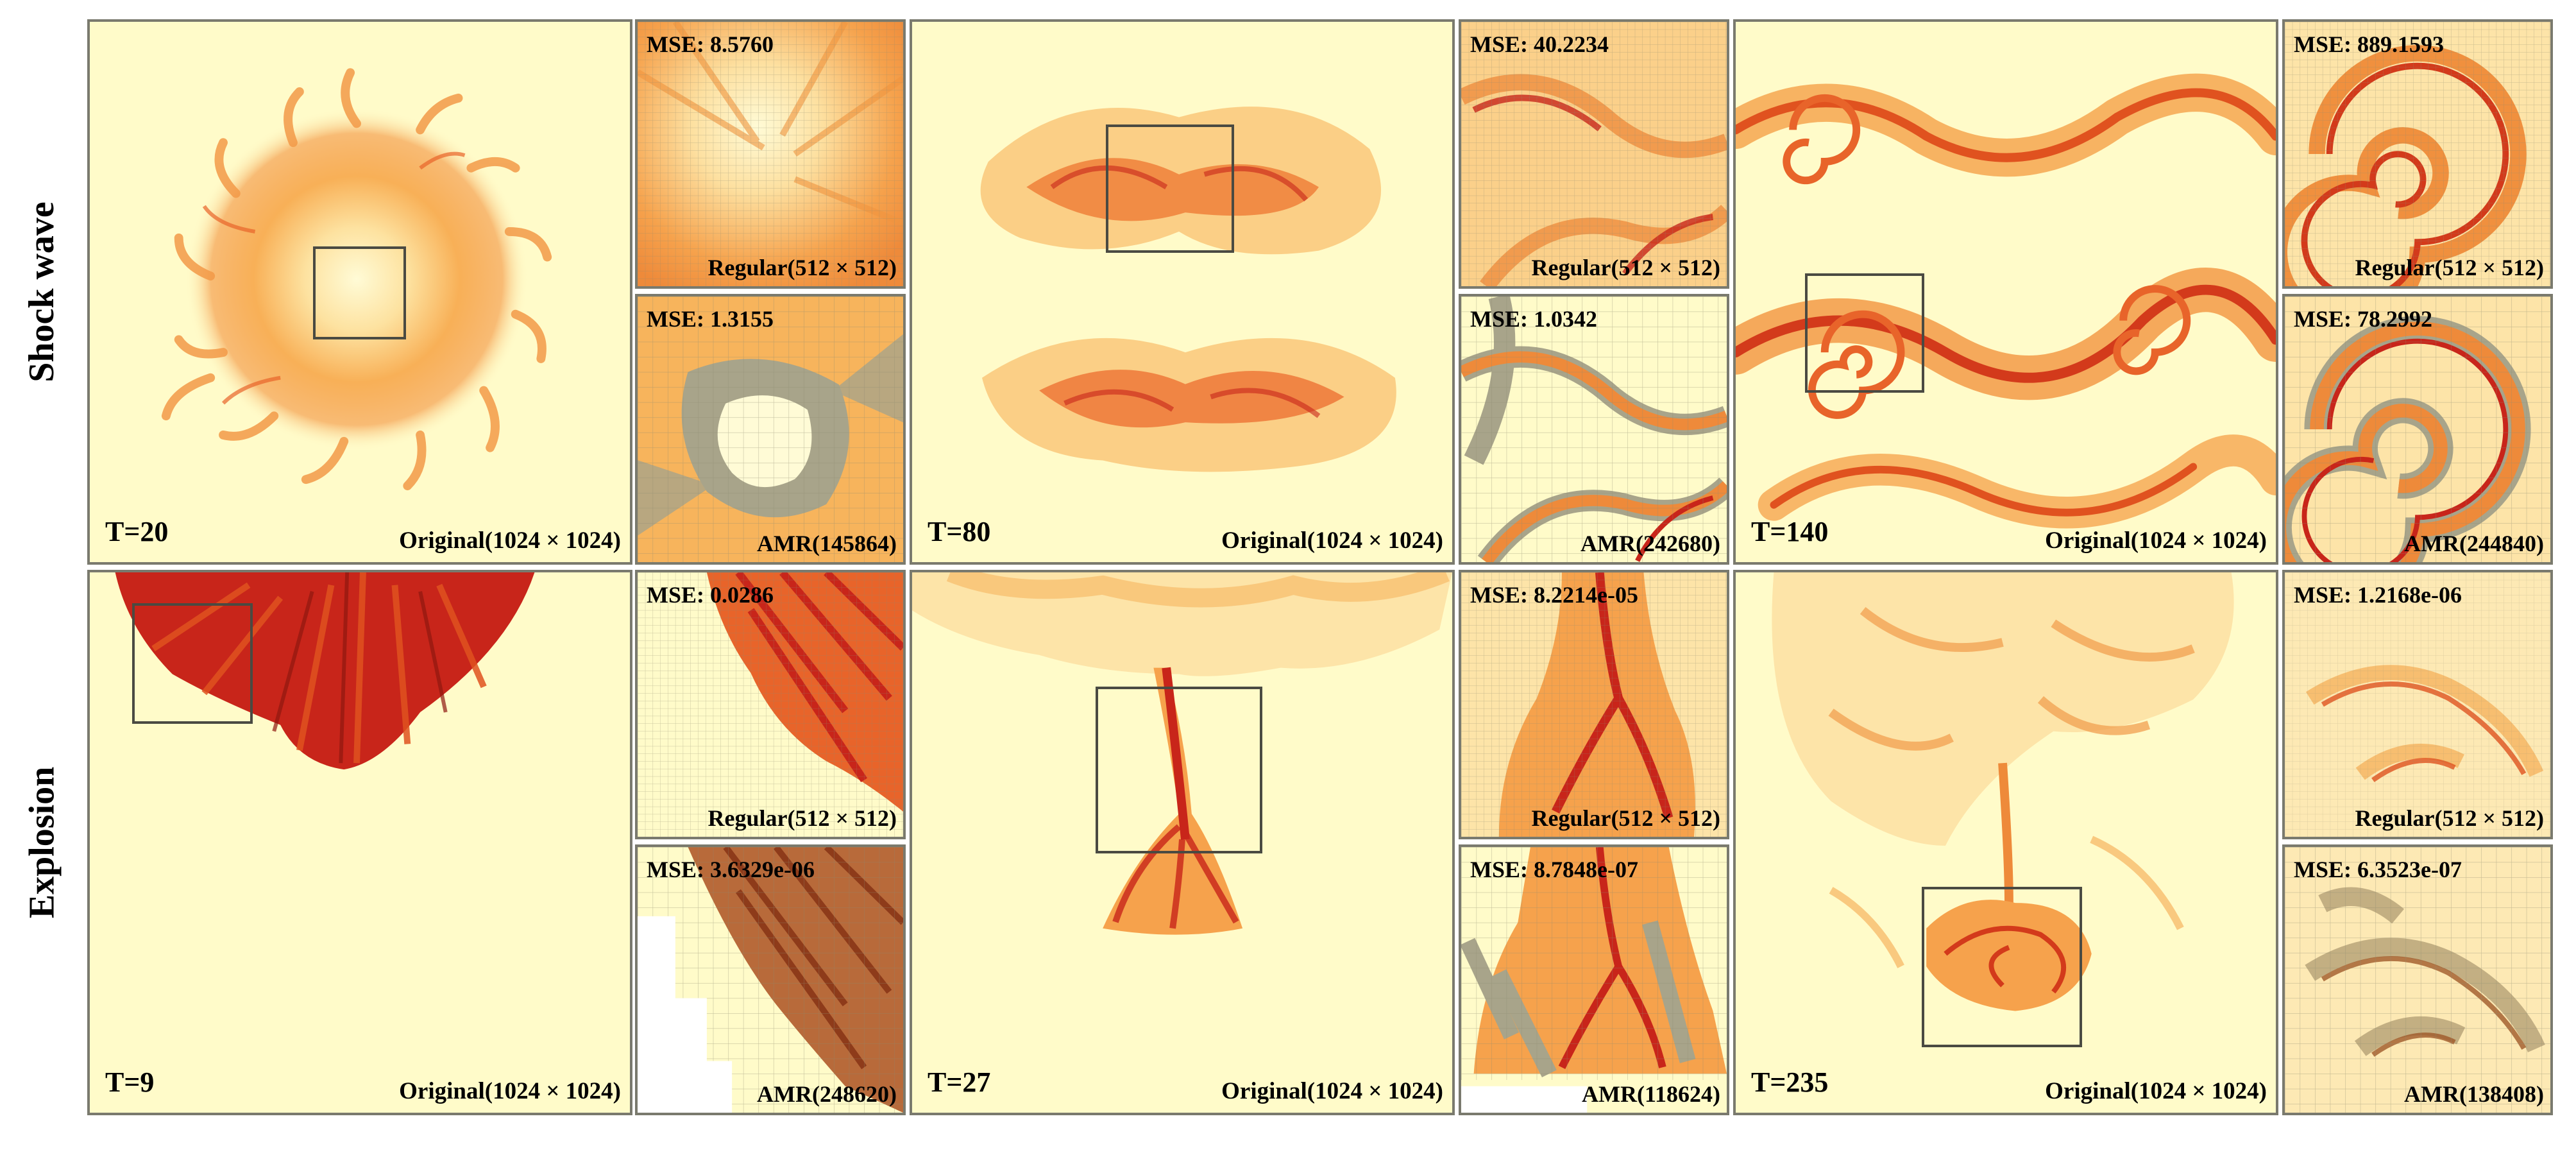 The height and width of the screenshot is (1173, 2576). I want to click on mse-label: MSE: 889.1593, so click(2369, 44).